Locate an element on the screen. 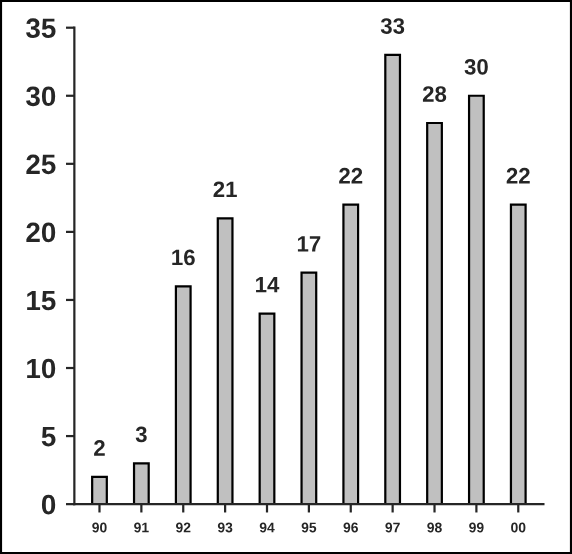  data-label: 2 is located at coordinates (99, 448).